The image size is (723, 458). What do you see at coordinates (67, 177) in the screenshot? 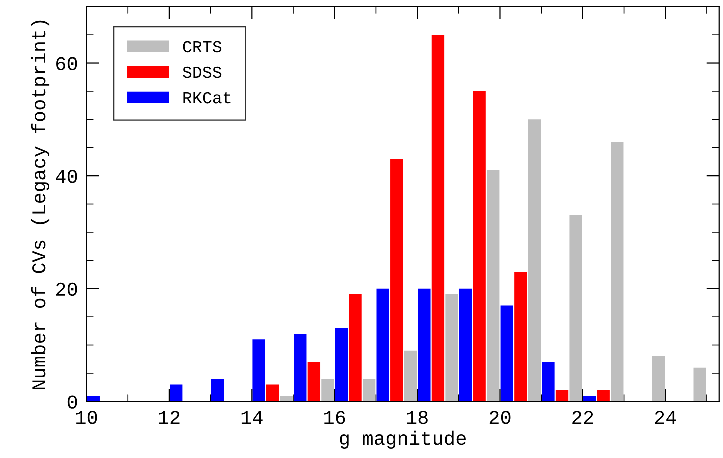
I see `y-tick-label: 40` at bounding box center [67, 177].